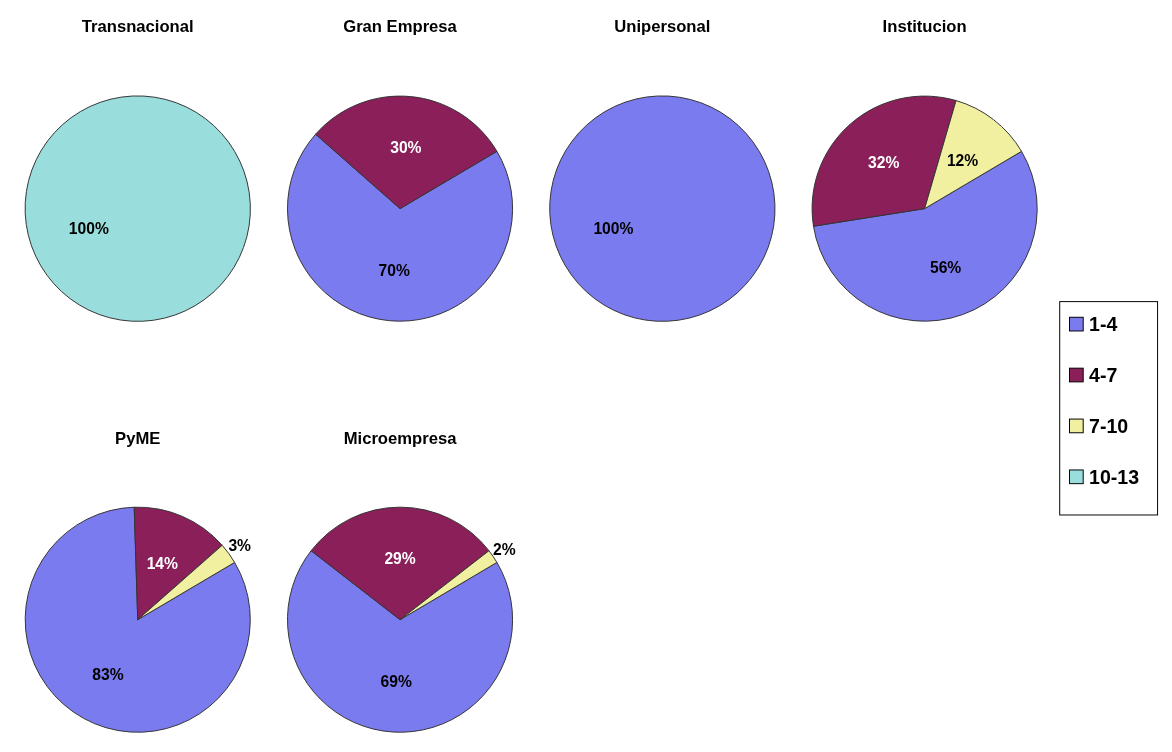 Image resolution: width=1172 pixels, height=752 pixels. I want to click on chart-title: Transnacional, so click(137, 27).